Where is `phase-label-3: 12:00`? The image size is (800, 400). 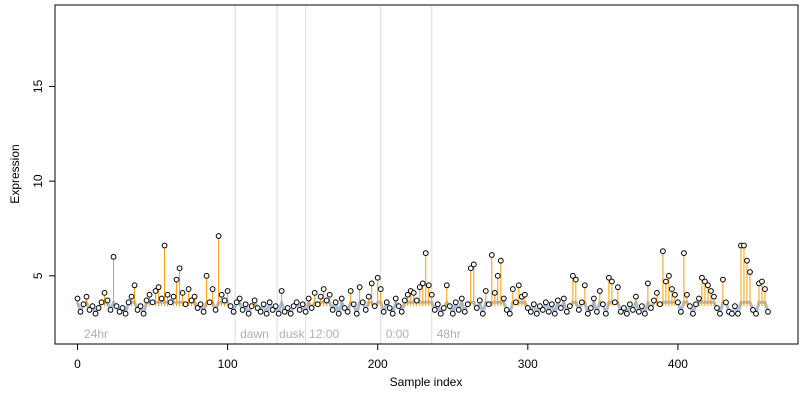 phase-label-3: 12:00 is located at coordinates (324, 334).